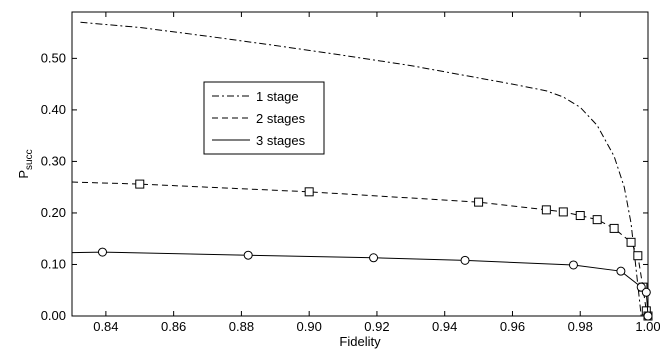  Describe the element at coordinates (241, 326) in the screenshot. I see `x-tick-label: 0.88` at that location.